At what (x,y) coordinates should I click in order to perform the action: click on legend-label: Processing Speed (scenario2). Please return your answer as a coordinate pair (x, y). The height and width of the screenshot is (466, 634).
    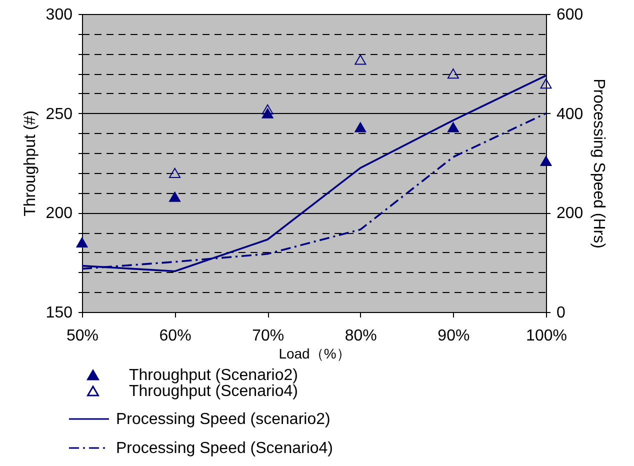
    Looking at the image, I should click on (223, 419).